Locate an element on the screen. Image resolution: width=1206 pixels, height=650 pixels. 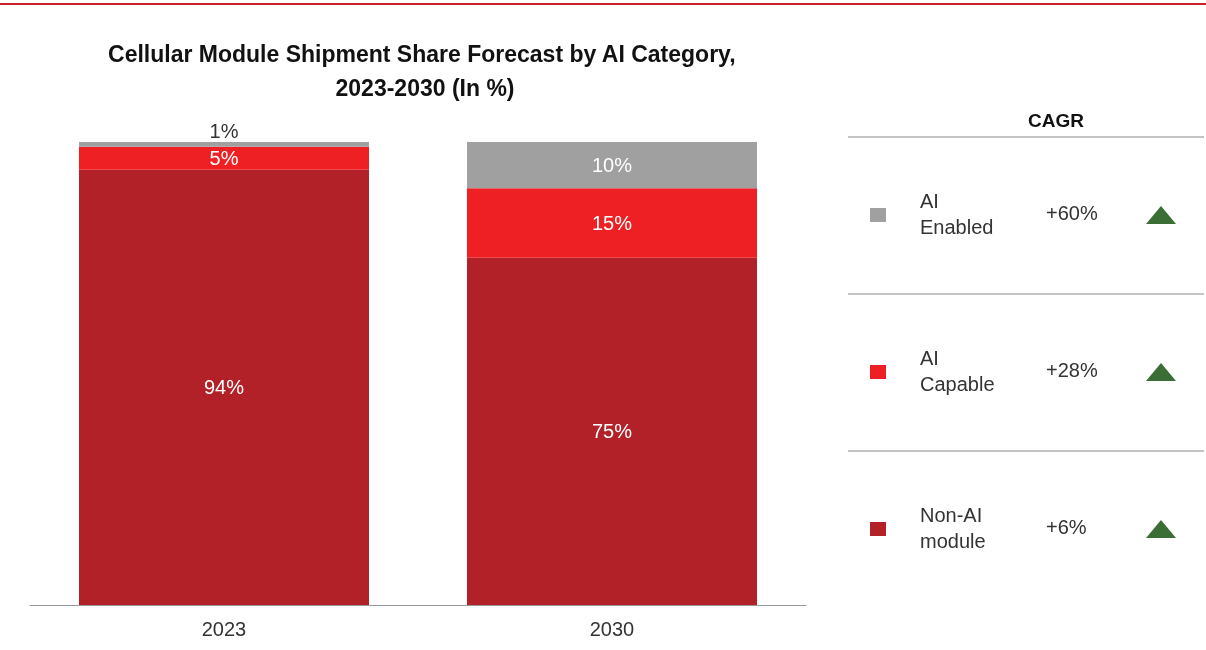
text: CAGR is located at coordinates (1026, 121).